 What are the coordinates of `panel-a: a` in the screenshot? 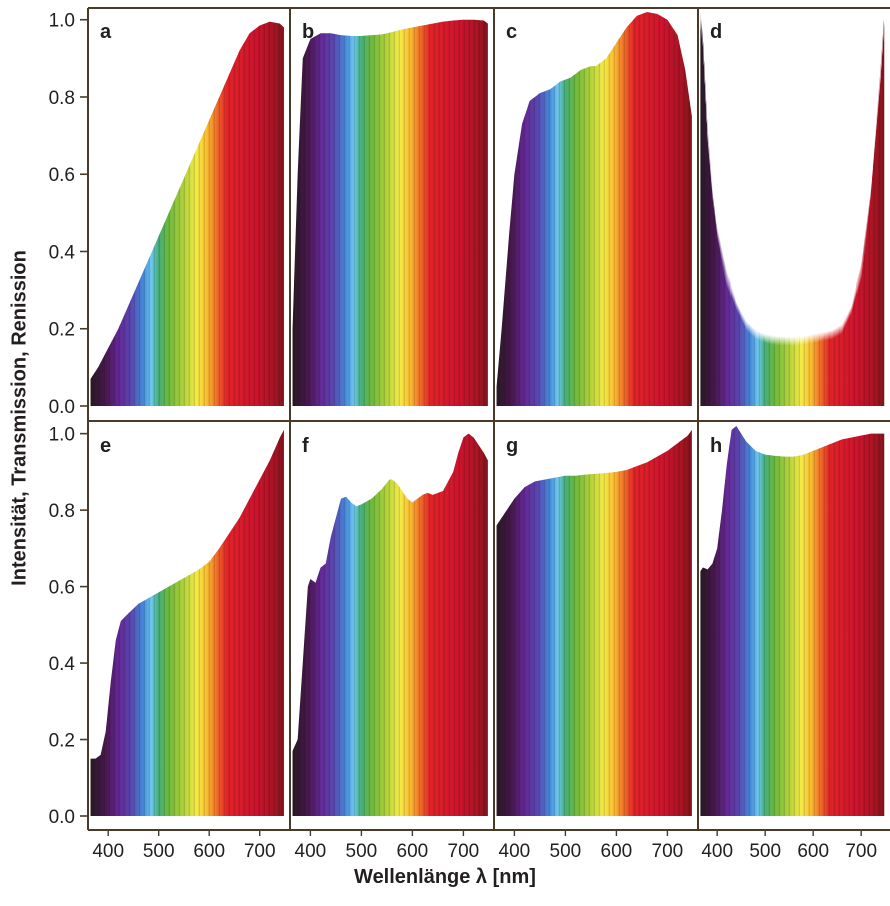 It's located at (187, 213).